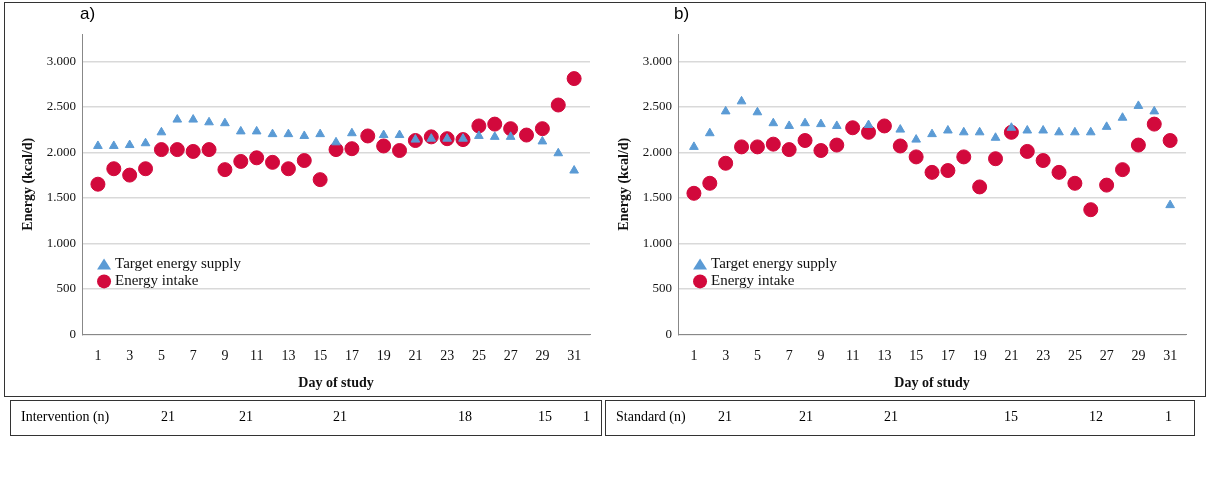 The image size is (1212, 484). What do you see at coordinates (979, 356) in the screenshot?
I see `x-tick-label: 19` at bounding box center [979, 356].